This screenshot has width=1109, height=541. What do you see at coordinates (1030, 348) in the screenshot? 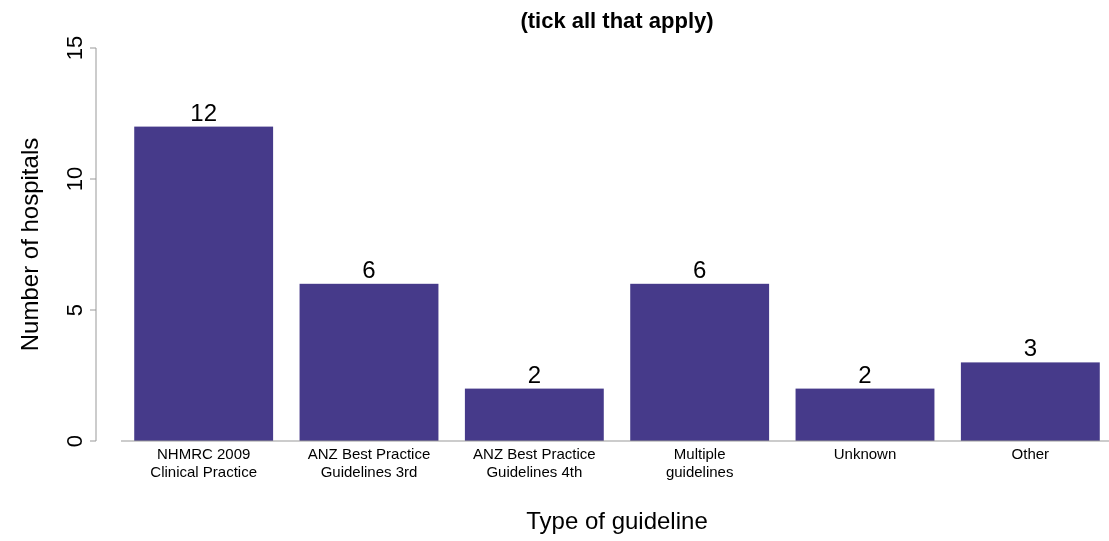
I see `data-label: 3` at bounding box center [1030, 348].